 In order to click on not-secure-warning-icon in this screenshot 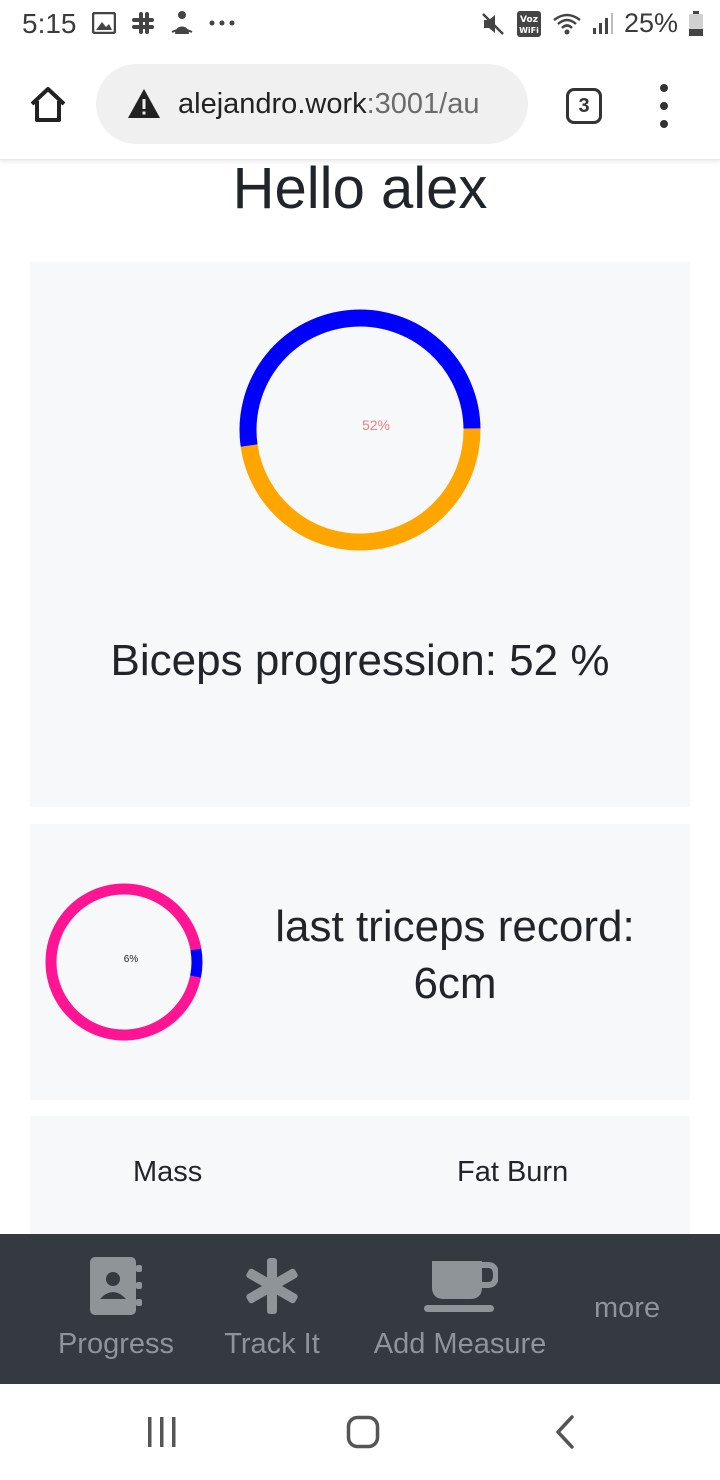, I will do `click(144, 104)`.